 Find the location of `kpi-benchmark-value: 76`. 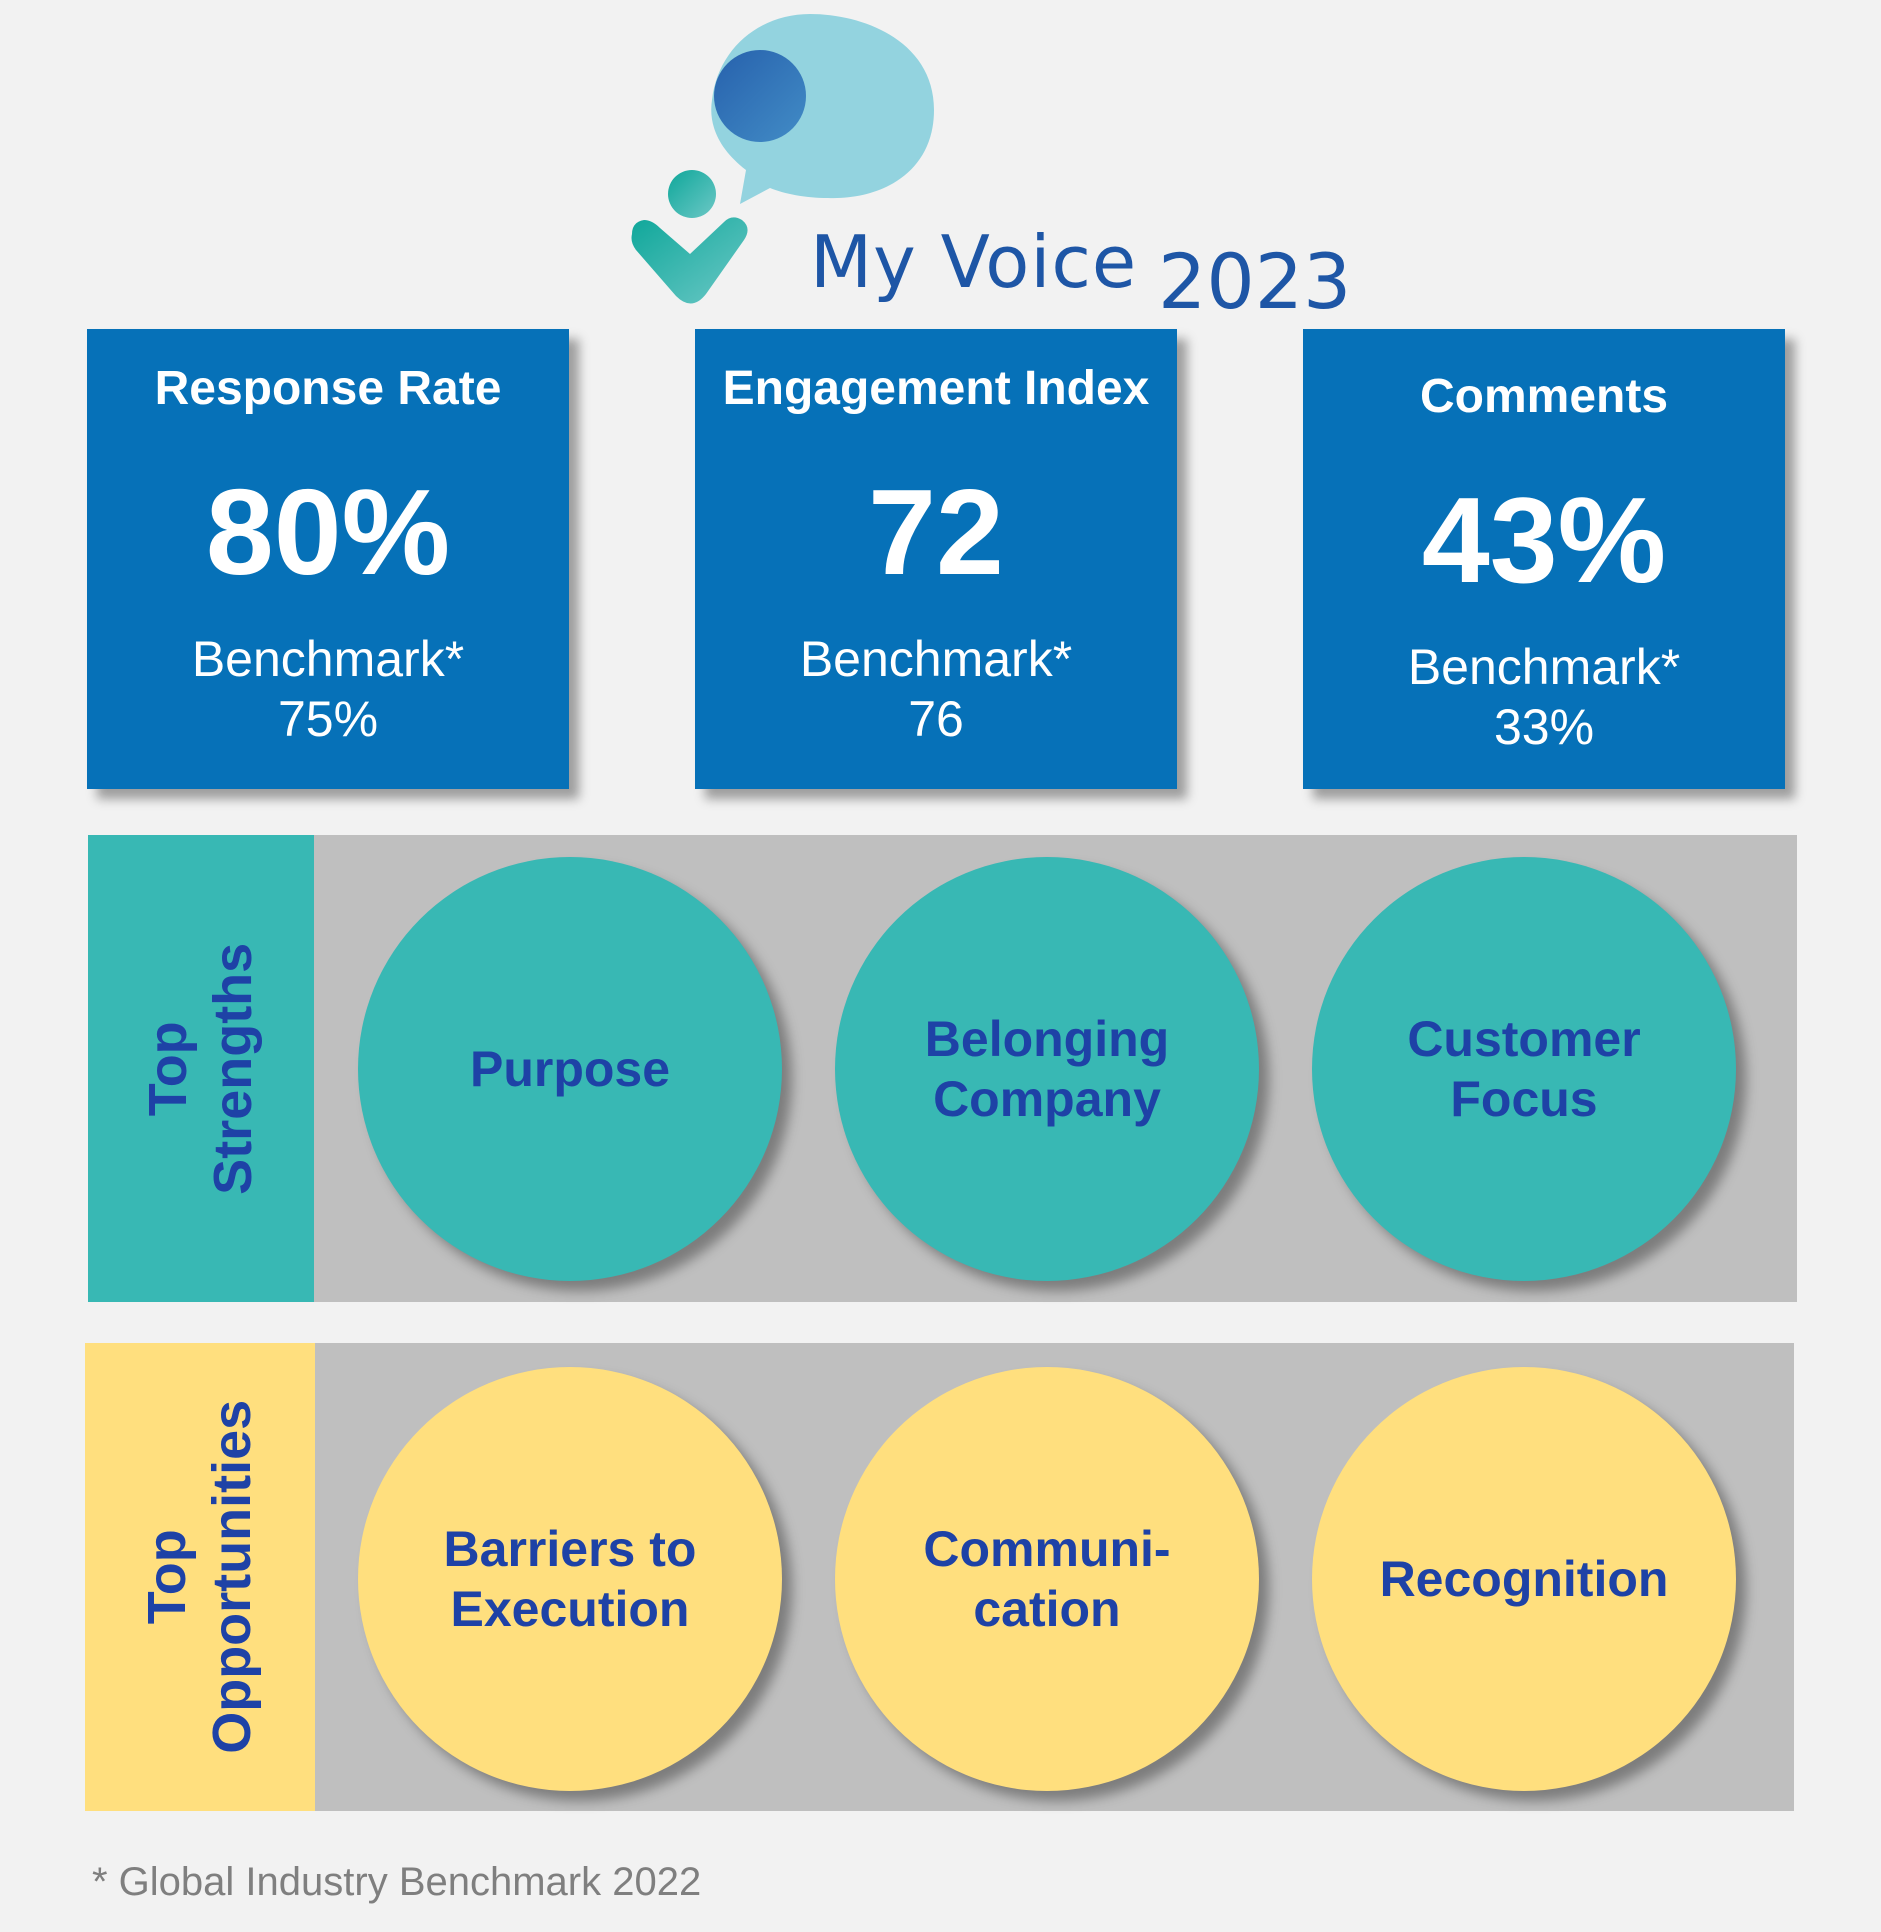

kpi-benchmark-value: 76 is located at coordinates (936, 719).